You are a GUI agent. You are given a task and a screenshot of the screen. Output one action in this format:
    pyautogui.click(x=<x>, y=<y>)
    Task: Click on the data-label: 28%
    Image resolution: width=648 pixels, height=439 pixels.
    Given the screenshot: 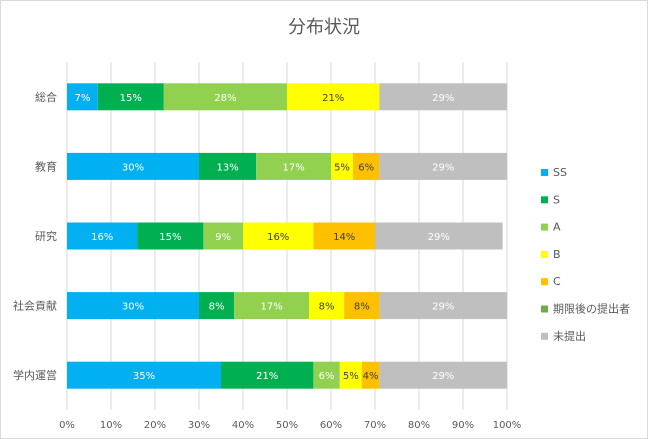 What is the action you would take?
    pyautogui.click(x=225, y=98)
    